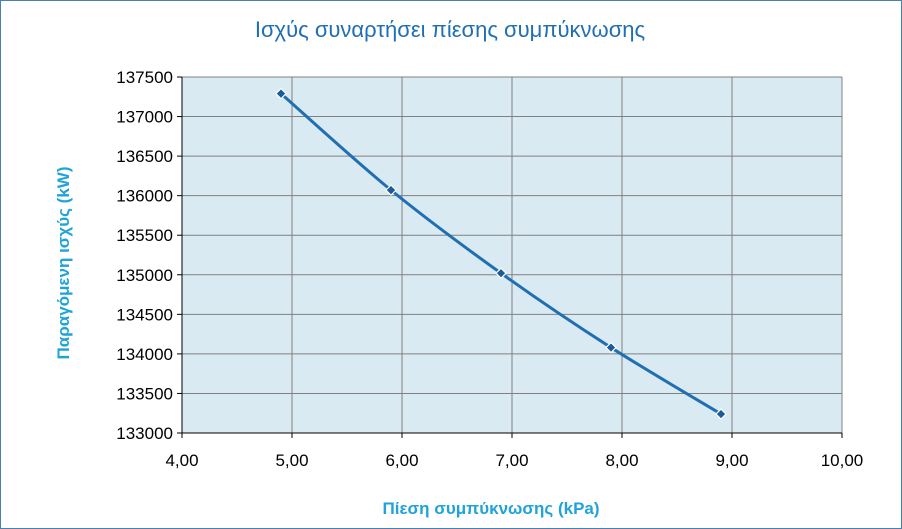 The height and width of the screenshot is (529, 902). I want to click on y-tick-label: 136000, so click(144, 196).